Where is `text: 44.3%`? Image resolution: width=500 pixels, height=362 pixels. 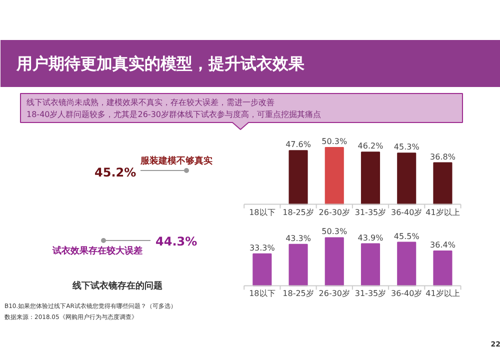 text: 44.3% is located at coordinates (177, 241).